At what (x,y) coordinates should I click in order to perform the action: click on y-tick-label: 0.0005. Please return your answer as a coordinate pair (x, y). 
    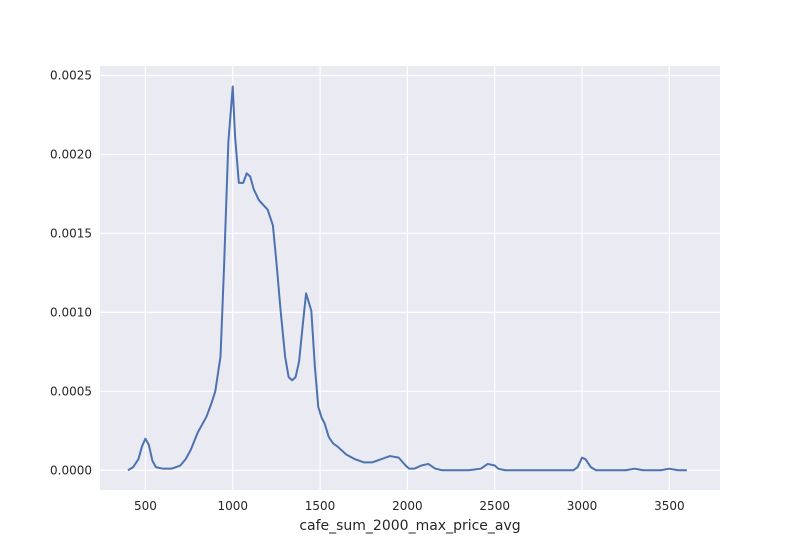
    Looking at the image, I should click on (71, 391).